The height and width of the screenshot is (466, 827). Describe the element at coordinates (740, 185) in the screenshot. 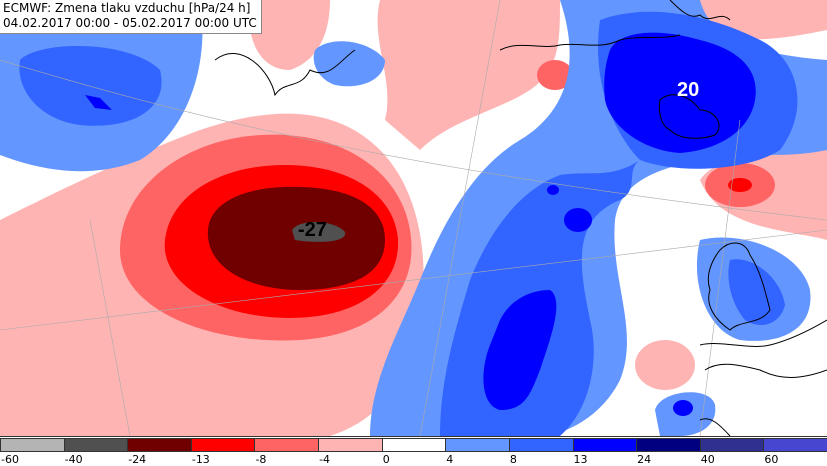

I see `contour-neg13-east` at that location.